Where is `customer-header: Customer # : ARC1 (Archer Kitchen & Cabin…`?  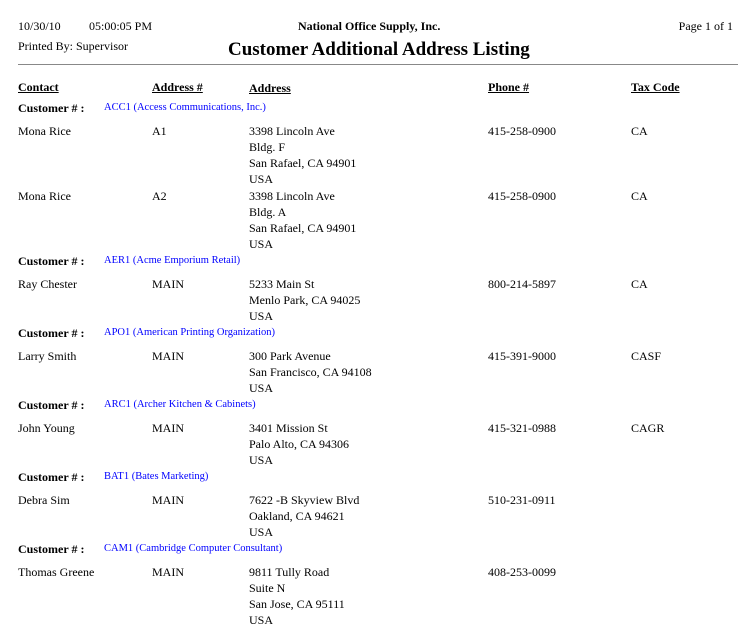
customer-header: Customer # : ARC1 (Archer Kitchen & Cabin… is located at coordinates (375, 408).